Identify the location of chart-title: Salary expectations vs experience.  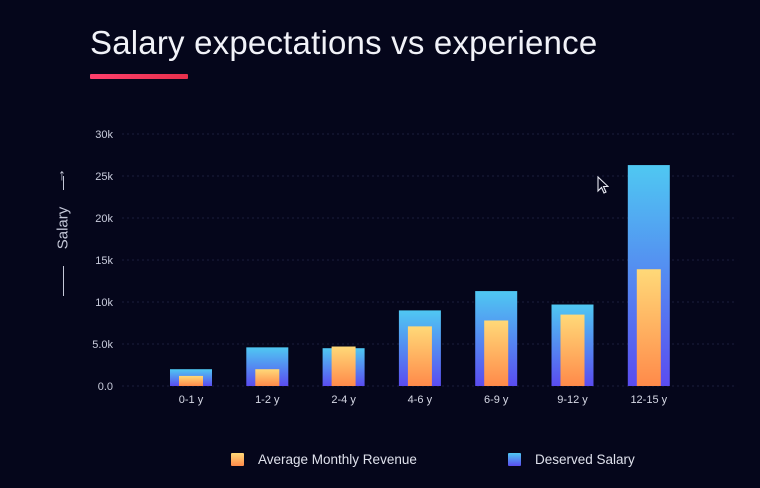
(344, 42).